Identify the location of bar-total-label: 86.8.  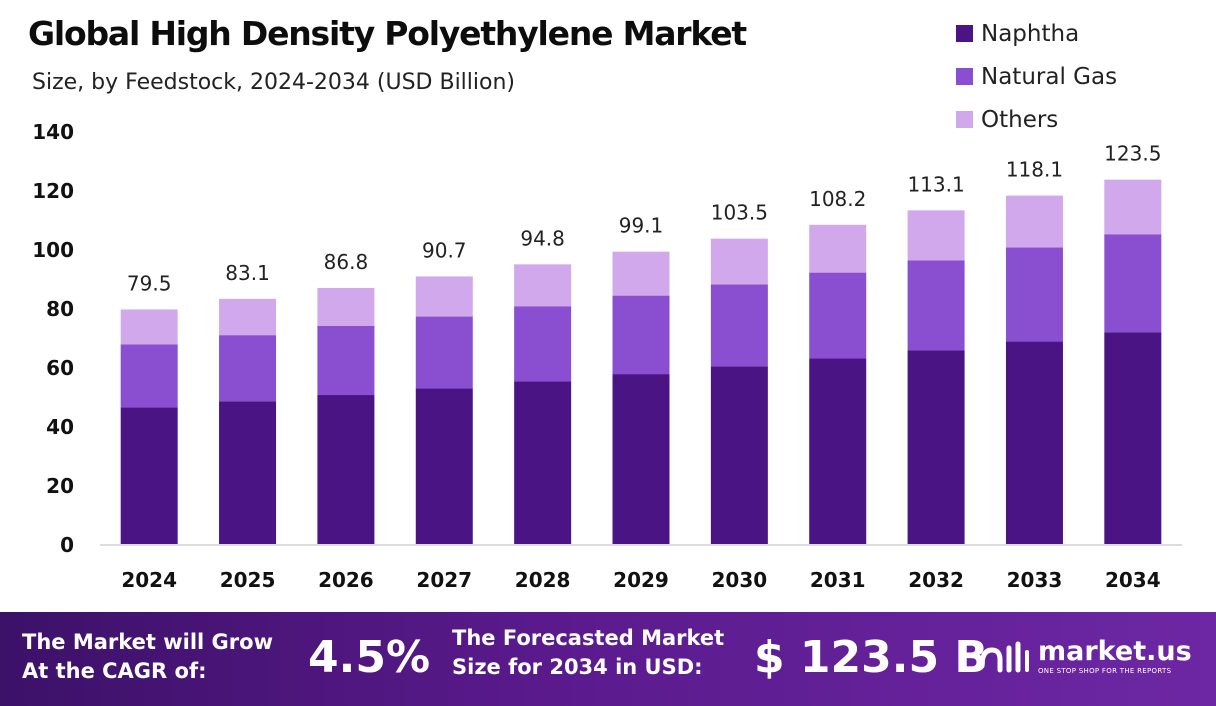
(346, 262).